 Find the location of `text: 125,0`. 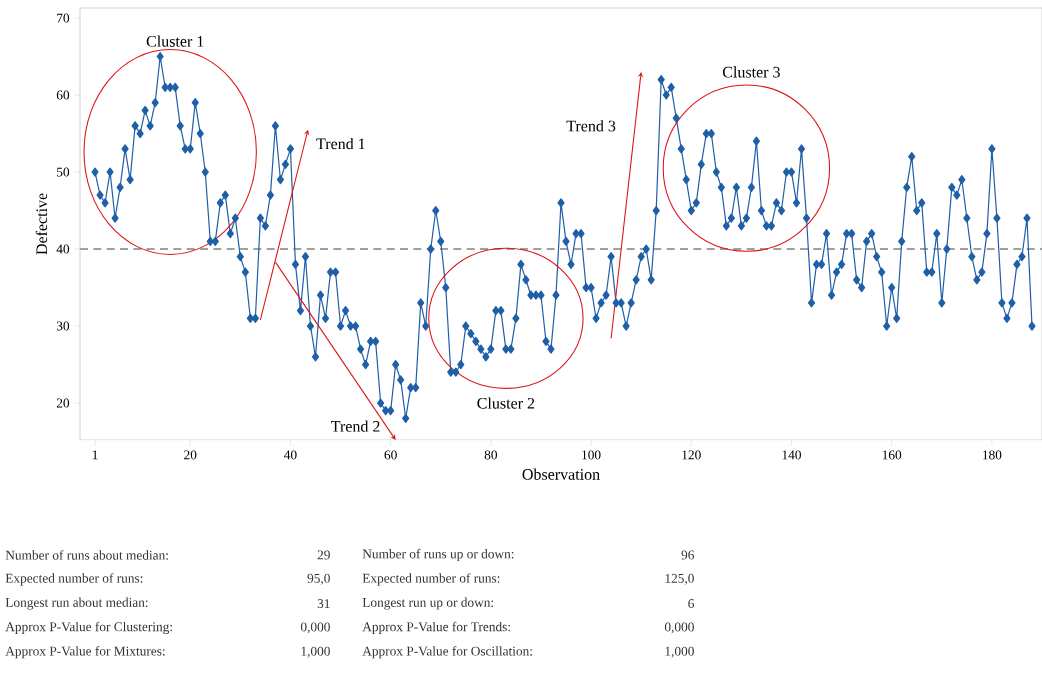

text: 125,0 is located at coordinates (679, 579).